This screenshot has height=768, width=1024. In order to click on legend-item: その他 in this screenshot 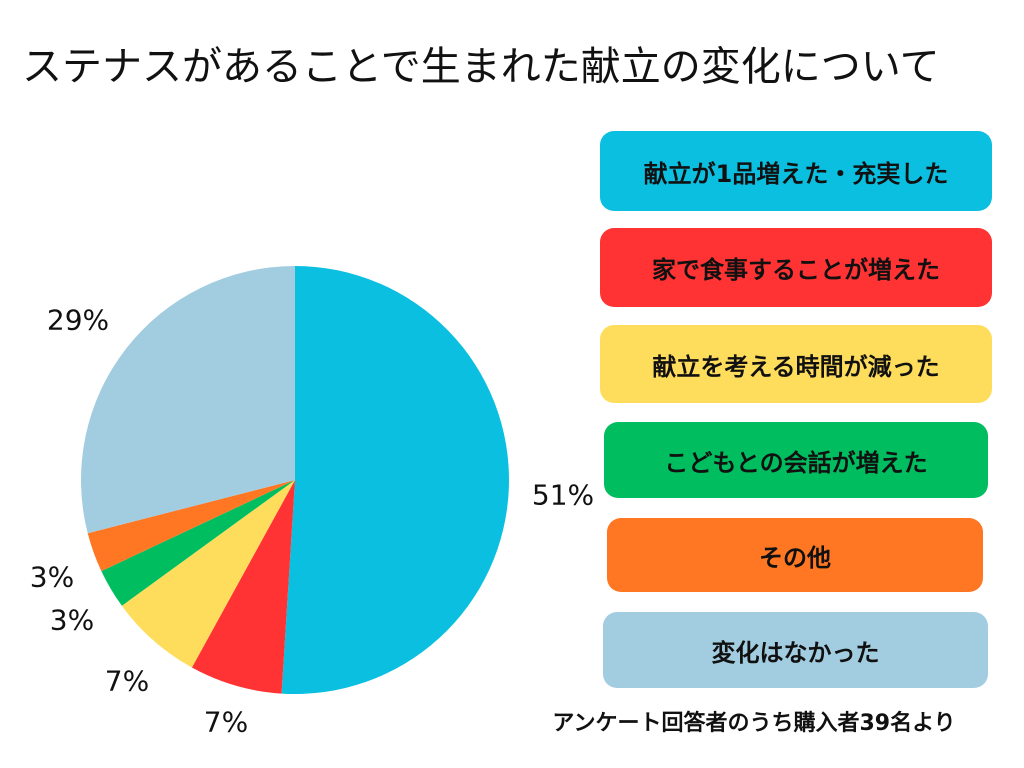, I will do `click(795, 555)`.